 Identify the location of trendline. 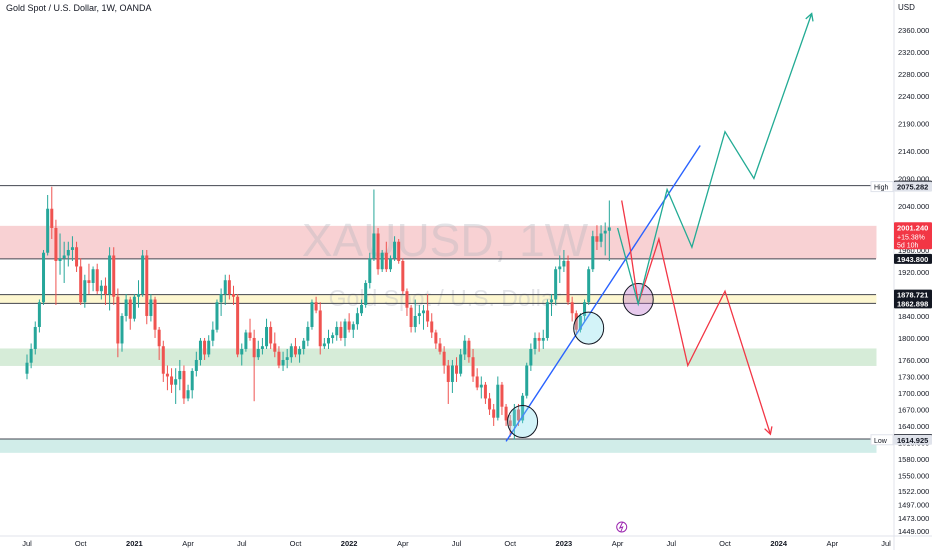
(603, 293).